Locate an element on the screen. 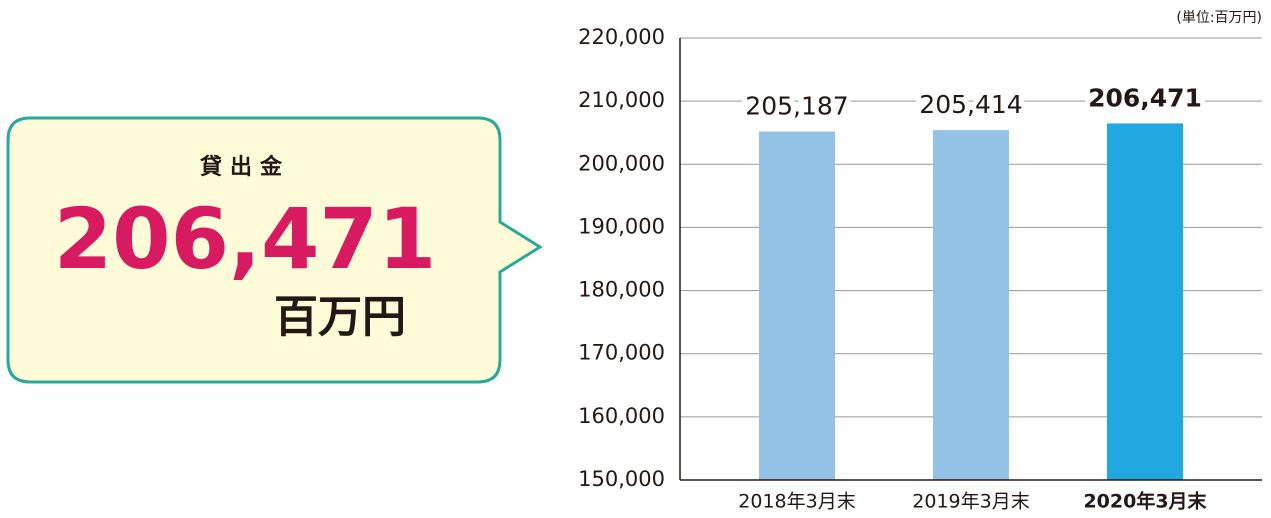 The width and height of the screenshot is (1271, 518). y-tick-label: 190,000 is located at coordinates (621, 226).